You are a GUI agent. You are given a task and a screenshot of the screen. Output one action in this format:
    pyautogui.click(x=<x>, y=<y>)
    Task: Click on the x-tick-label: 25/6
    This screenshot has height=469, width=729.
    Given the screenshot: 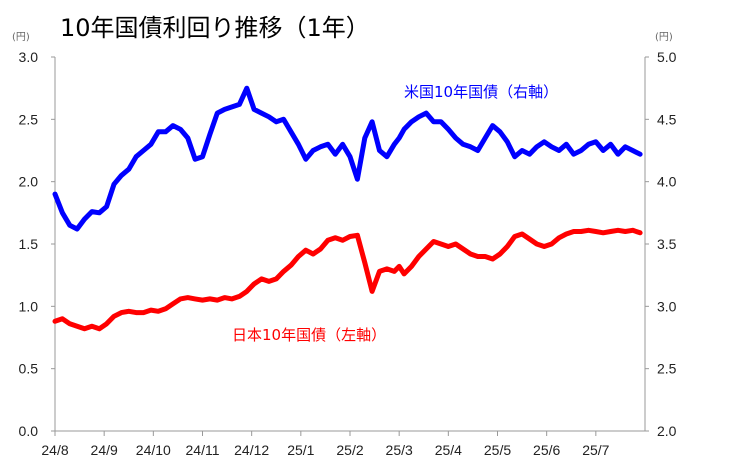 What is the action you would take?
    pyautogui.click(x=546, y=450)
    